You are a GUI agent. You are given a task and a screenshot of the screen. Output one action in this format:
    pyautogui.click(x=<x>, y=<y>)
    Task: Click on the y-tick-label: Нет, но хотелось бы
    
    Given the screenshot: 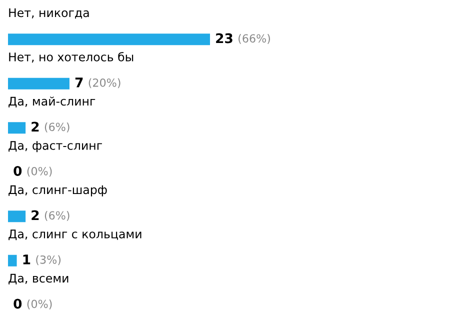 What is the action you would take?
    pyautogui.click(x=71, y=57)
    